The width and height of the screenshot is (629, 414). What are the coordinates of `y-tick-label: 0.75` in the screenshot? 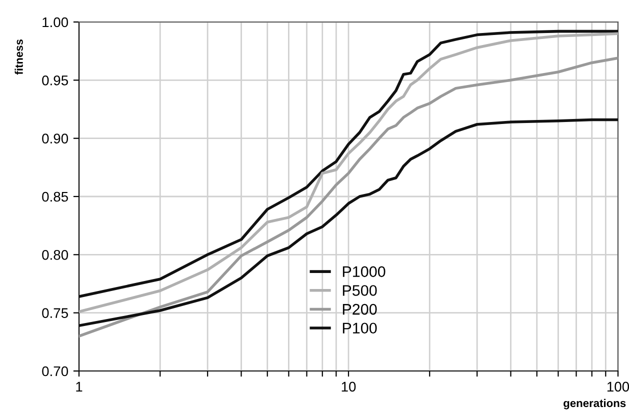 It's located at (55, 313).